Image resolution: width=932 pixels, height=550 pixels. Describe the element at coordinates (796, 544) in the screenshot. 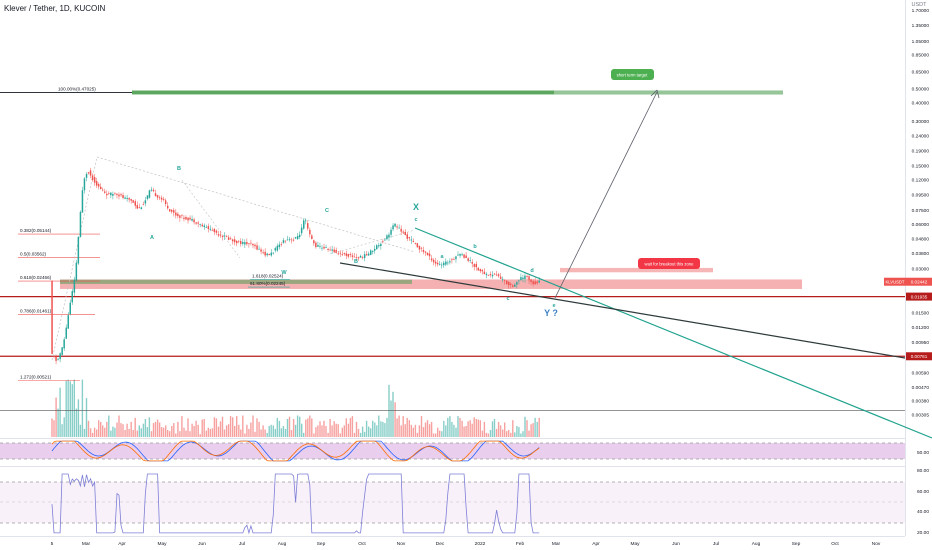

I see `x-tick-label: Sep` at that location.